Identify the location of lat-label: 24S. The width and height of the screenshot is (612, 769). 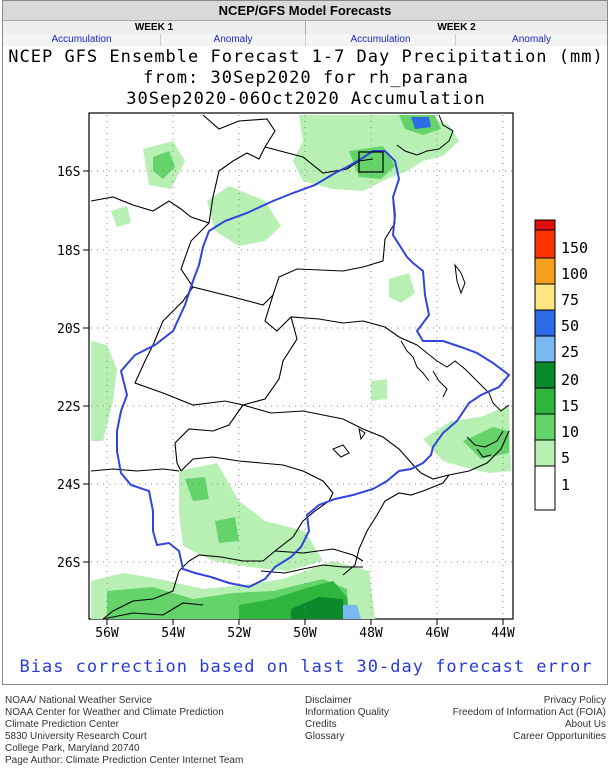
(68, 485).